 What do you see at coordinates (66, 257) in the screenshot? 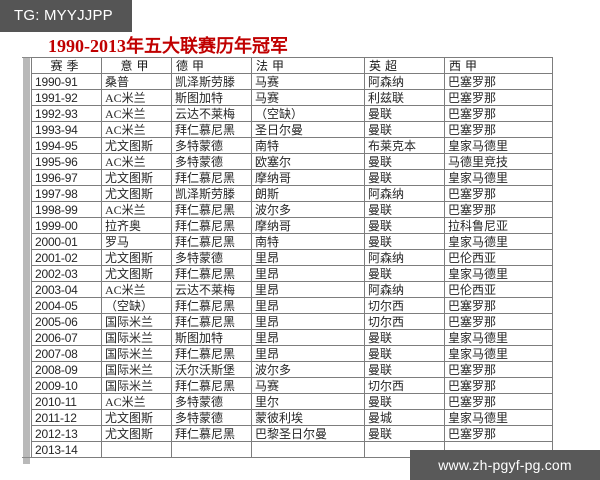
I see `cell-season: 2001-02` at bounding box center [66, 257].